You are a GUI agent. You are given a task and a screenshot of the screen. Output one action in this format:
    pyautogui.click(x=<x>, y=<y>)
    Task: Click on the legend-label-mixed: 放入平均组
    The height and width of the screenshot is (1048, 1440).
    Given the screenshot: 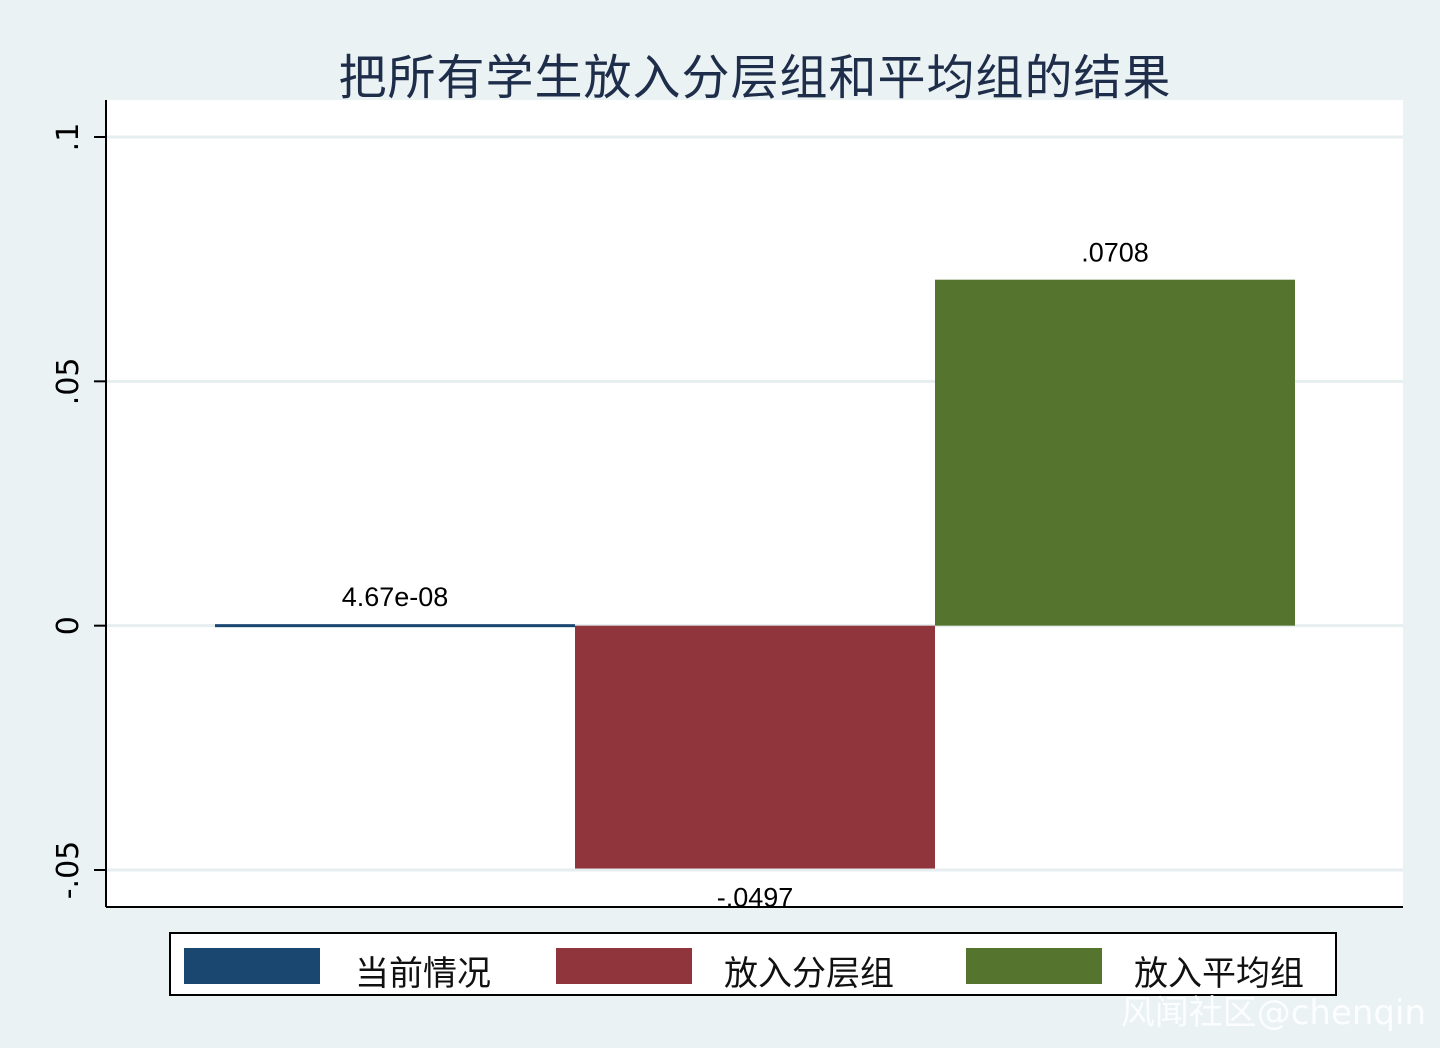 What is the action you would take?
    pyautogui.click(x=1219, y=974)
    